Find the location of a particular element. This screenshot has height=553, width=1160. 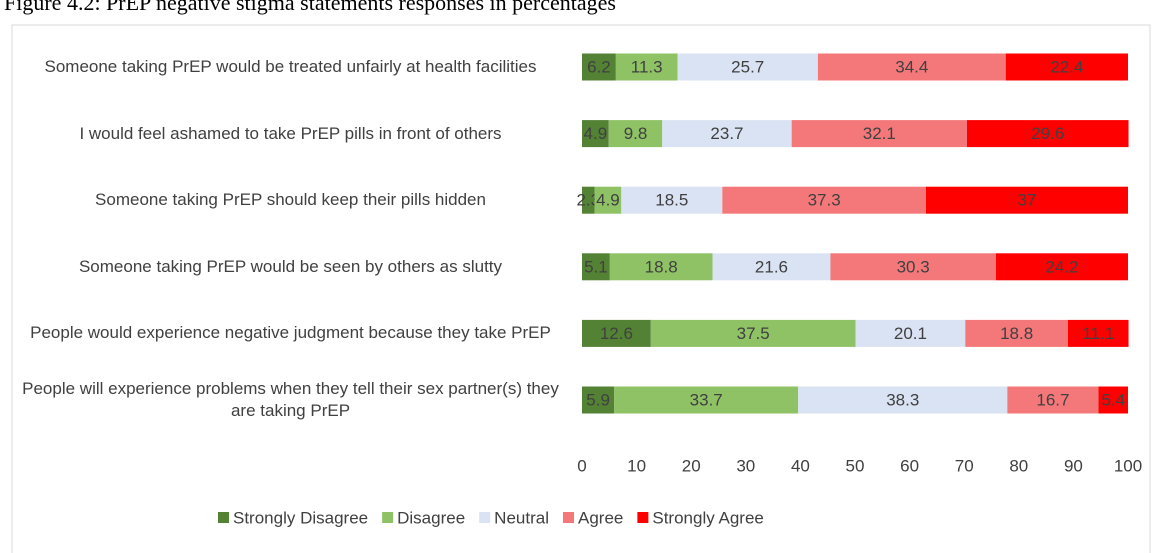

data-label: 24.2 is located at coordinates (1061, 266).